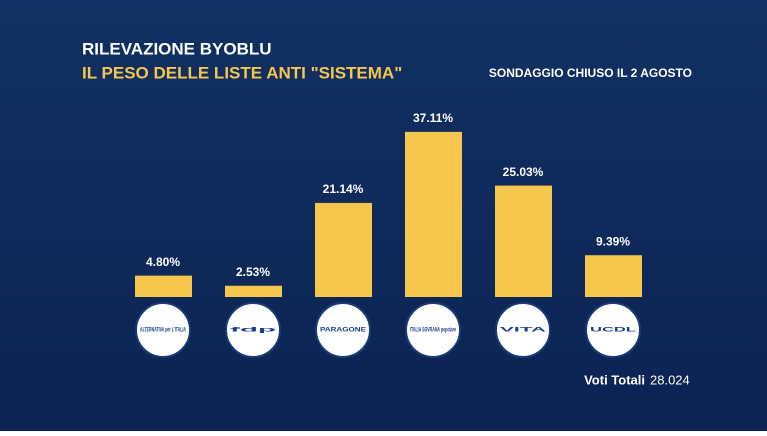  I want to click on x-tick-label: VITA, so click(524, 331).